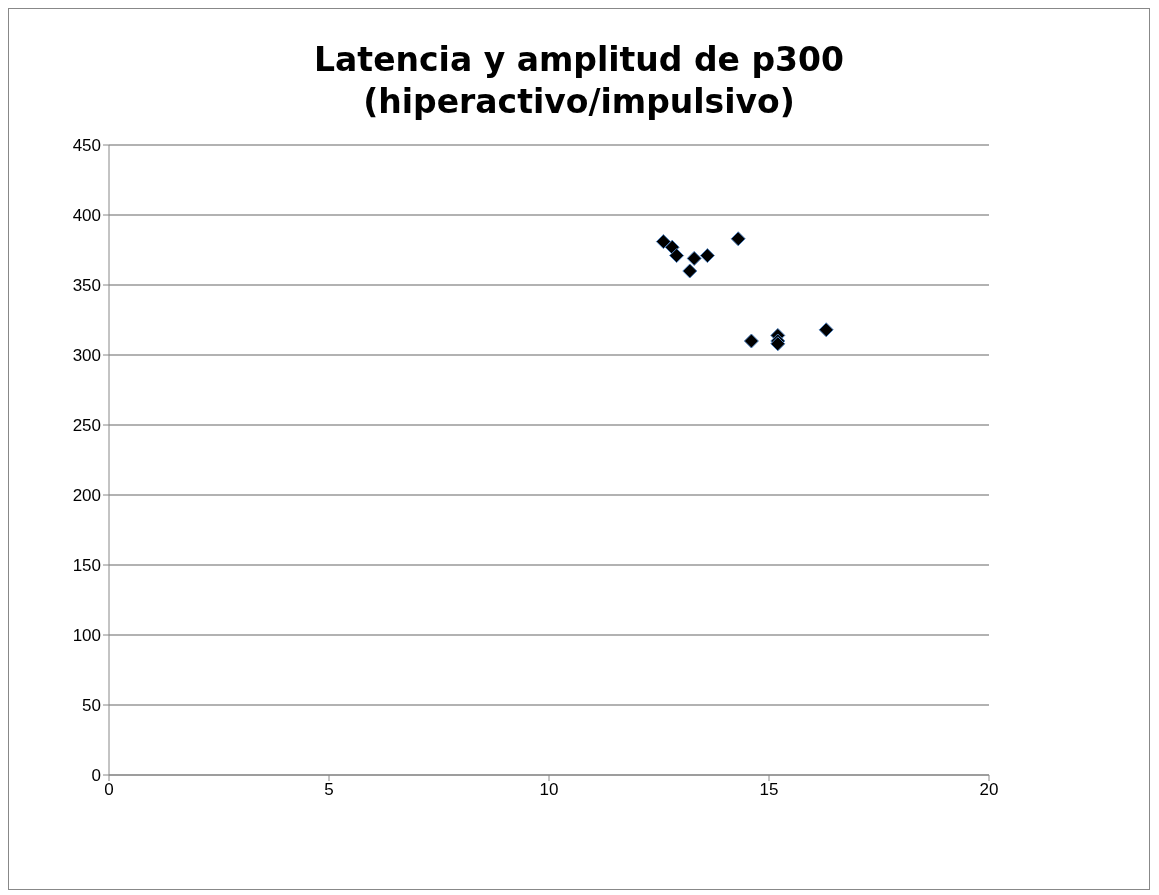  What do you see at coordinates (86, 146) in the screenshot?
I see `y-tick-label: 450` at bounding box center [86, 146].